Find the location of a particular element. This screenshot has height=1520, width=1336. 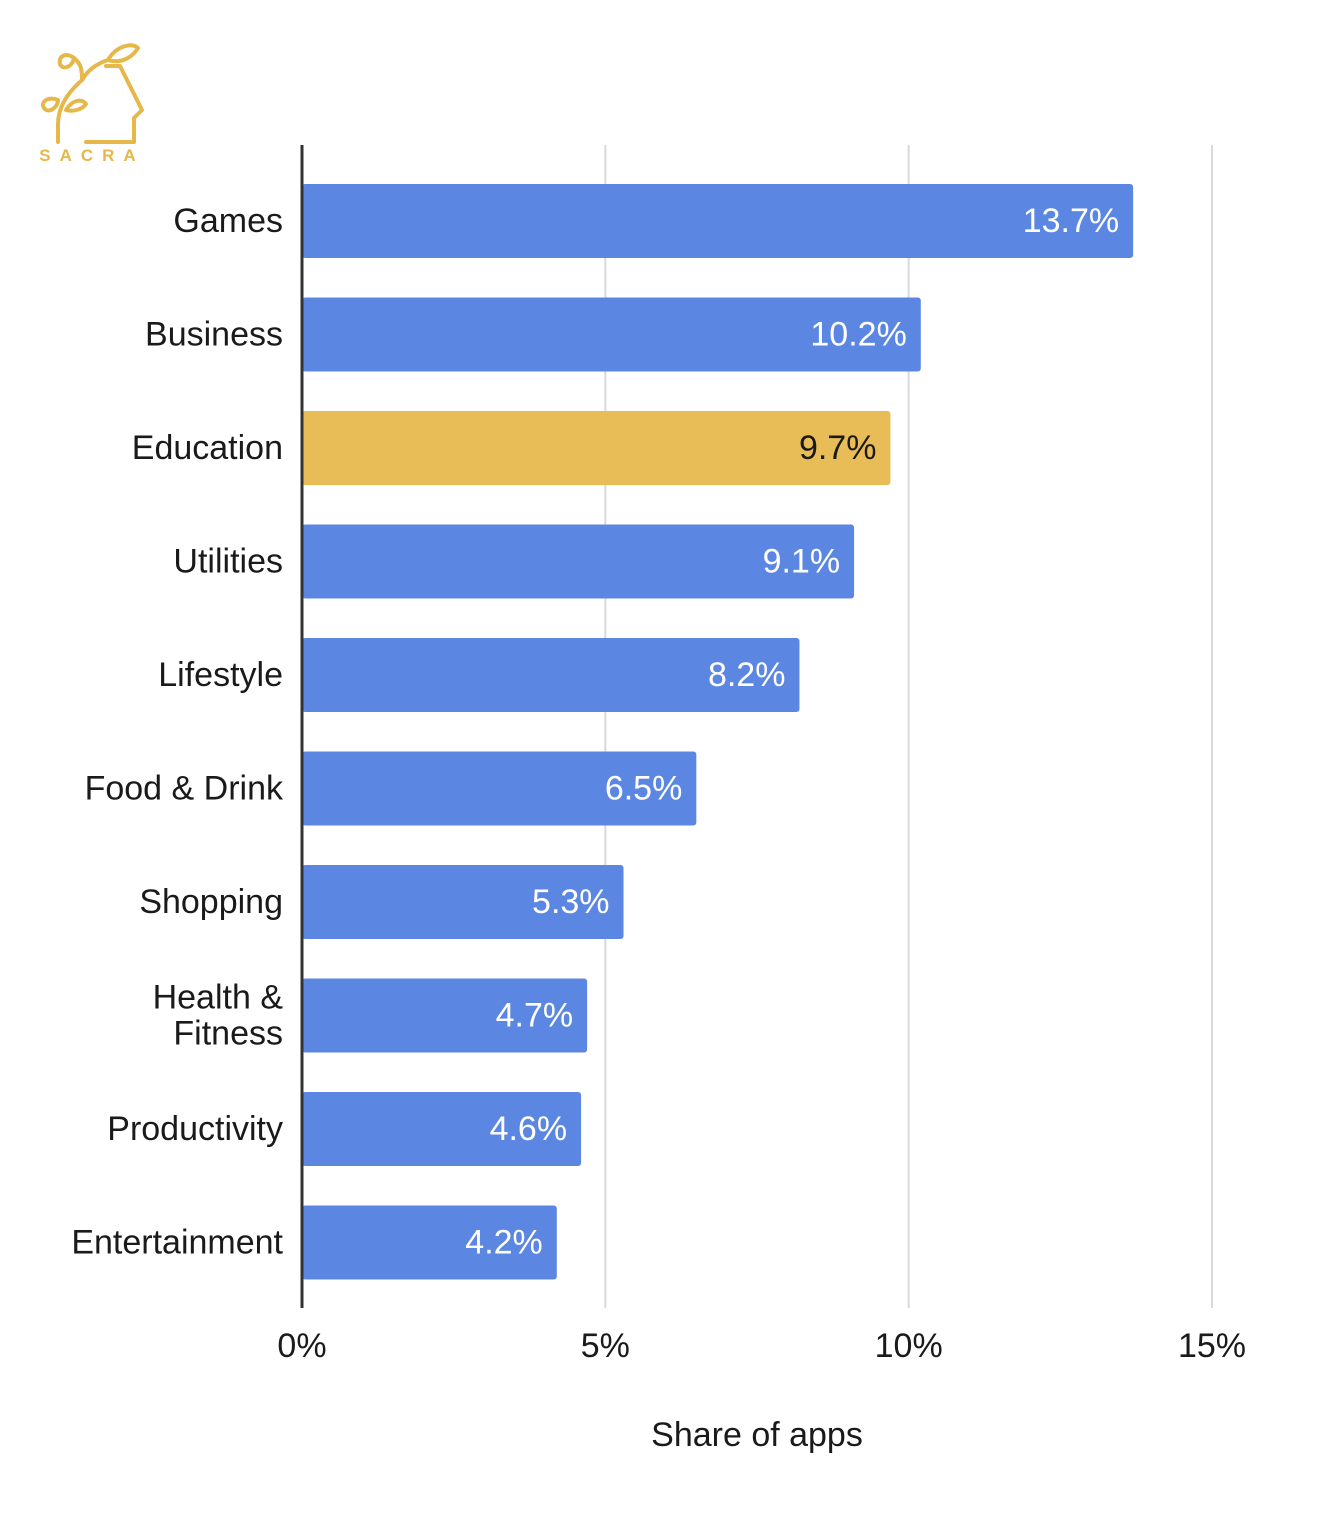

x-tick-label: 10% is located at coordinates (909, 1346).